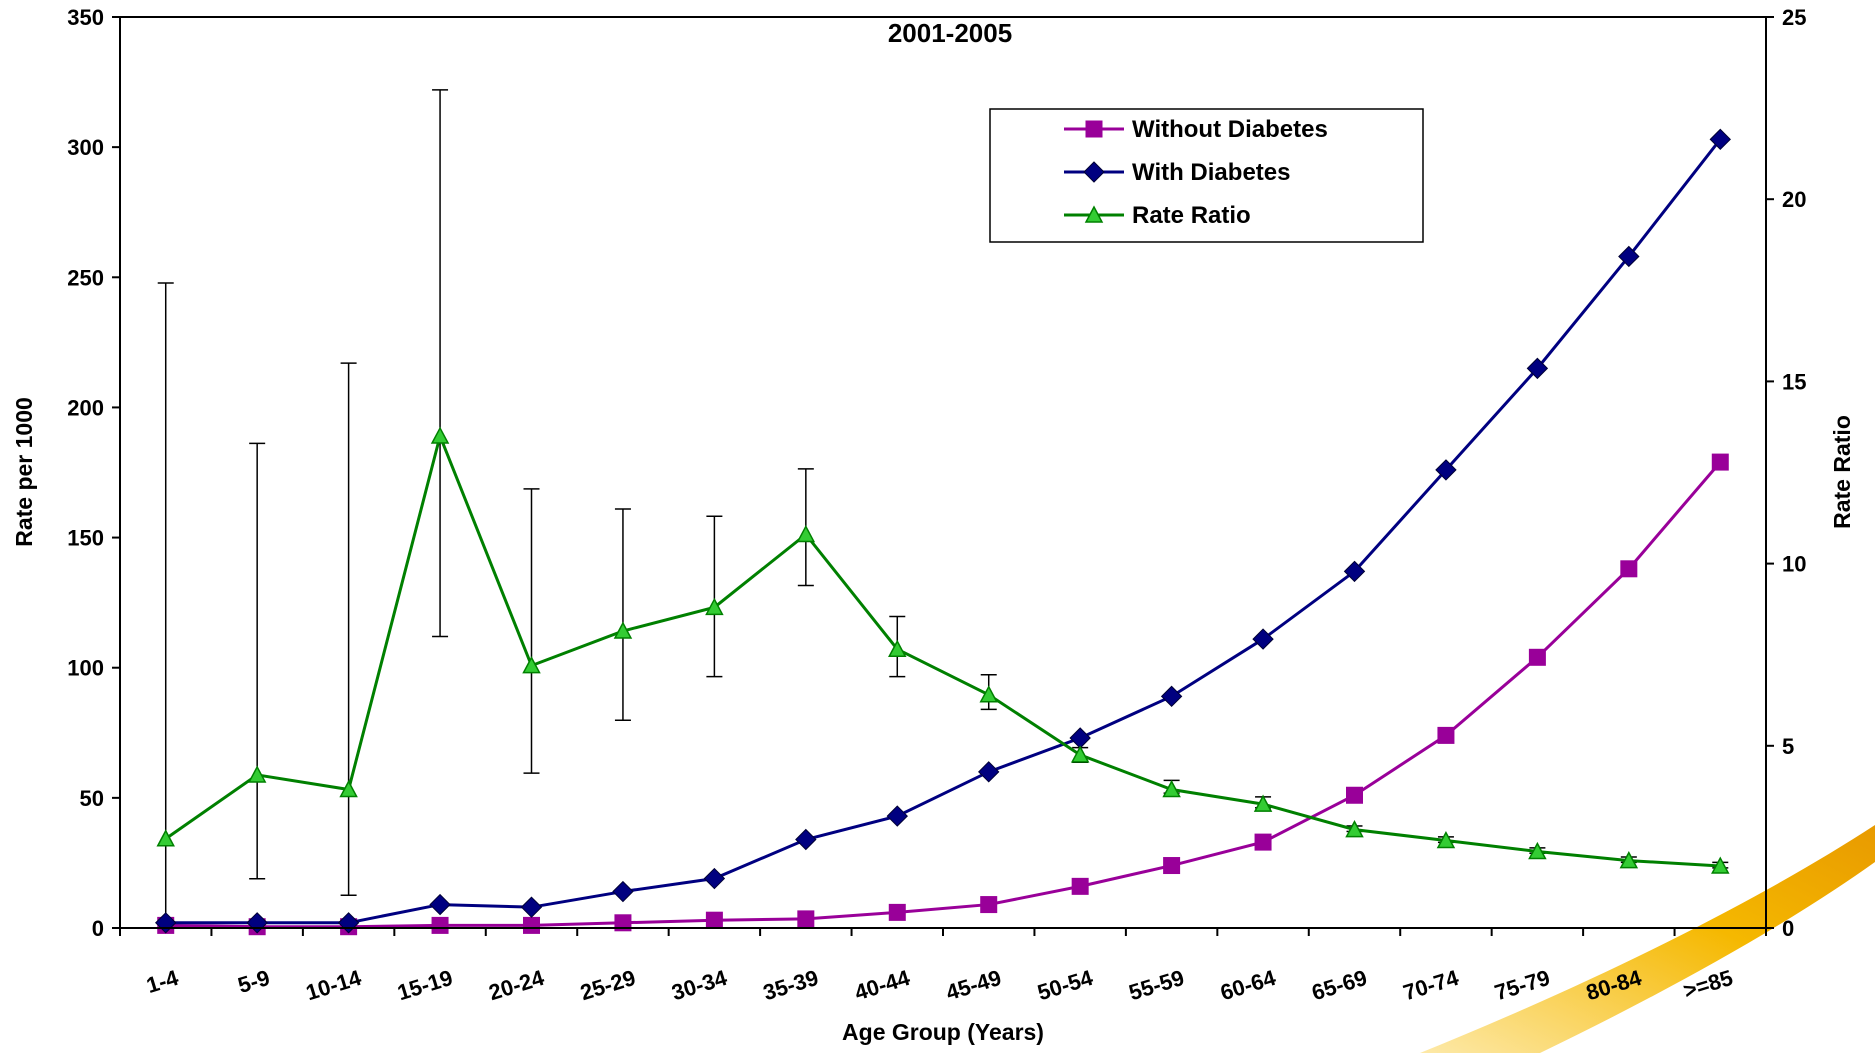 The height and width of the screenshot is (1053, 1875). What do you see at coordinates (1794, 199) in the screenshot?
I see `y2-tick-label: 20` at bounding box center [1794, 199].